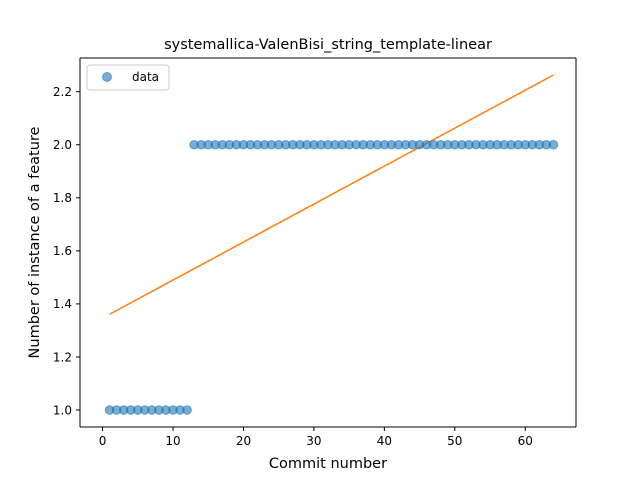 Image resolution: width=640 pixels, height=480 pixels. I want to click on y-tick-label: 1.4, so click(62, 304).